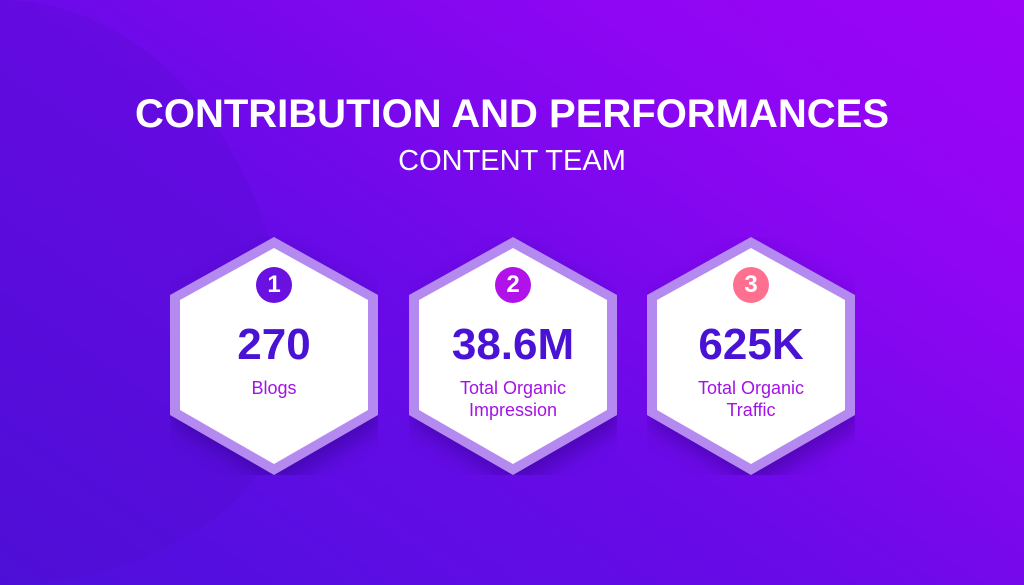 The height and width of the screenshot is (585, 1024). Describe the element at coordinates (751, 399) in the screenshot. I see `stat-label: Total Organic Traffic` at that location.